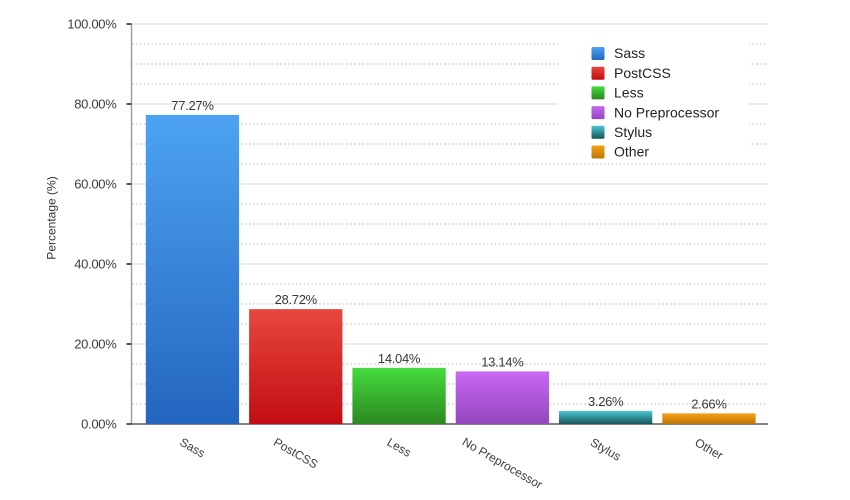 The width and height of the screenshot is (850, 500). Describe the element at coordinates (709, 403) in the screenshot. I see `svg-text: 2.66%` at that location.